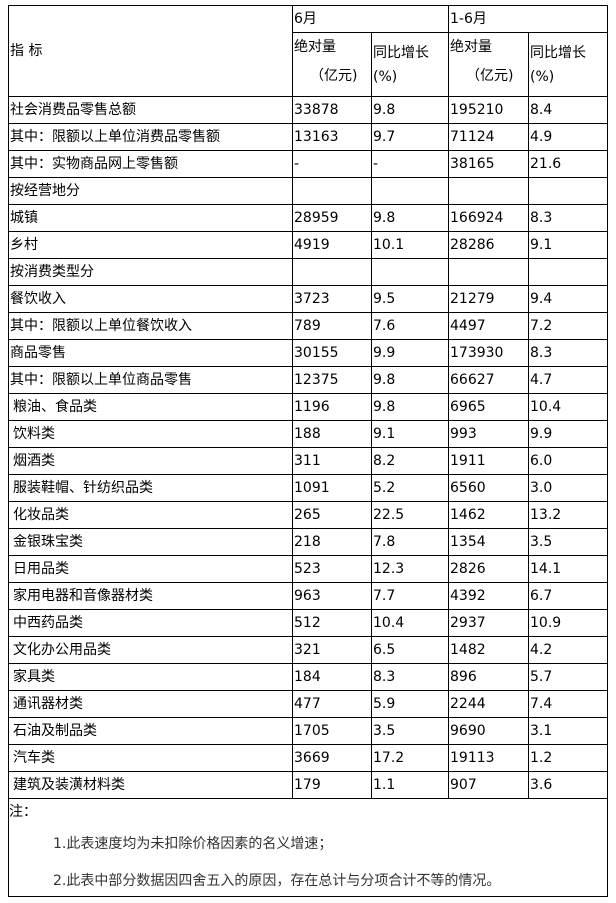 This screenshot has width=616, height=903. Describe the element at coordinates (150, 488) in the screenshot. I see `indicator-cell: 服装鞋帽、针纺织品类` at that location.